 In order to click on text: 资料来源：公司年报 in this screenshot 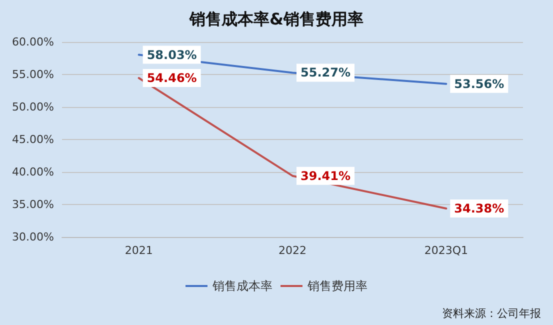, I will do `click(491, 313)`.